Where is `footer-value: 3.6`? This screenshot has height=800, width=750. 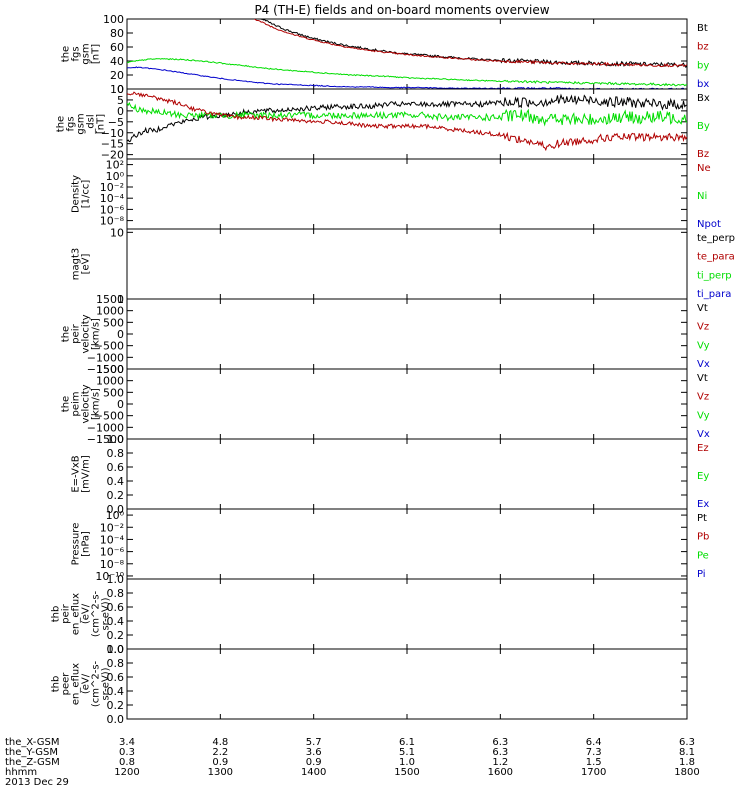
footer-value: 3.6 is located at coordinates (314, 752).